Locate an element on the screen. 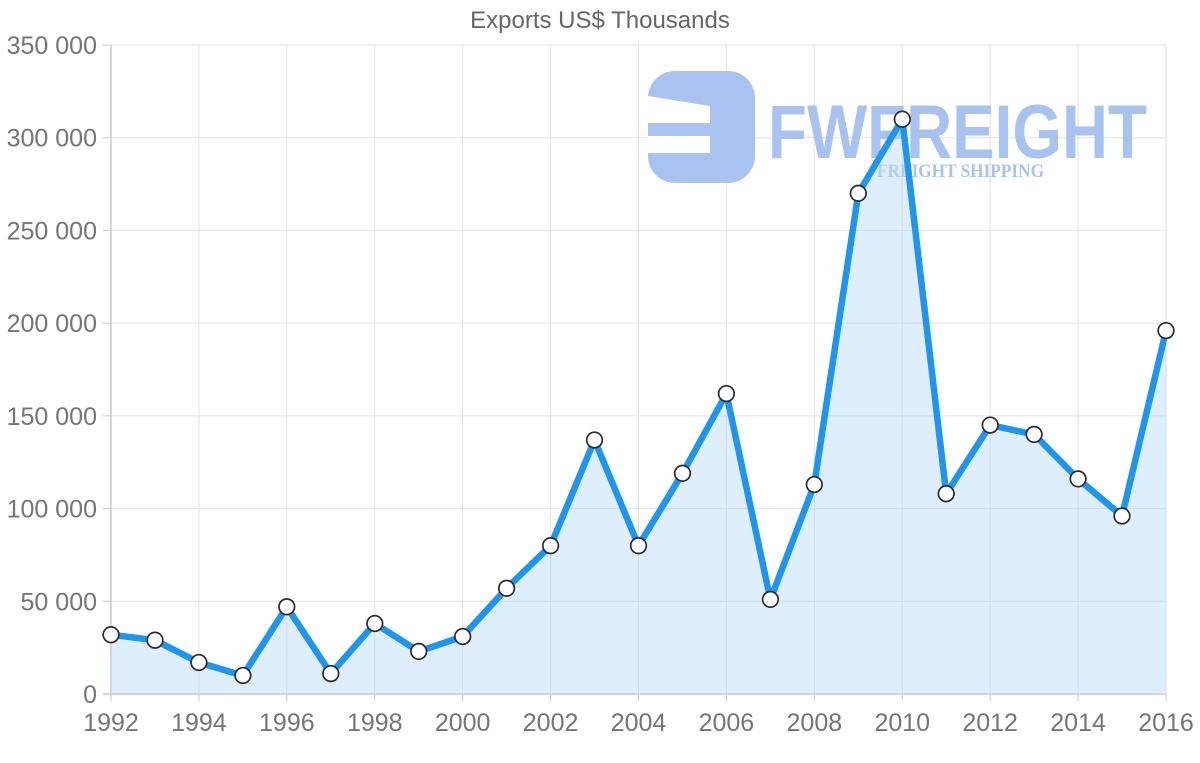 The height and width of the screenshot is (763, 1200). x-axis-label: 2012 is located at coordinates (990, 723).